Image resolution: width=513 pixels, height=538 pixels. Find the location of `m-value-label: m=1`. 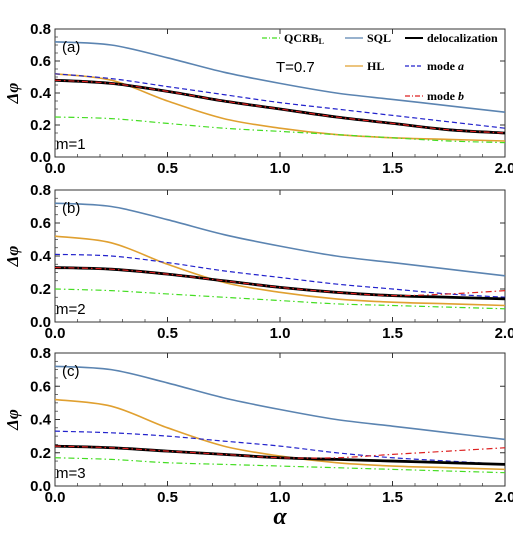

m-value-label: m=1 is located at coordinates (71, 144).